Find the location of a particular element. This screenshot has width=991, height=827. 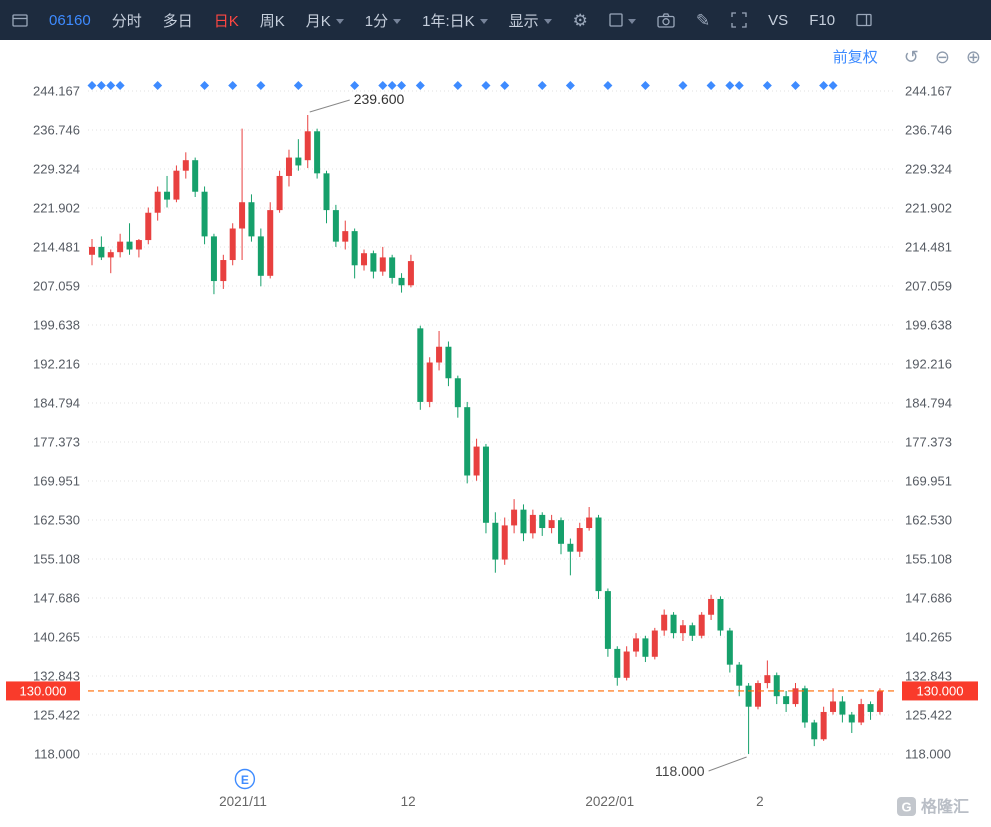

y-axis-label-left: 132.843 is located at coordinates (56, 676).